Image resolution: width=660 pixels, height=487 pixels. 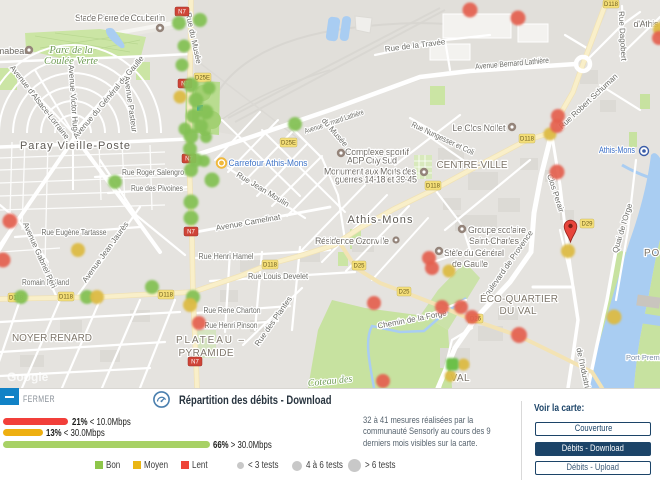 I want to click on svg-text: Monument aux Morts des, so click(x=370, y=172).